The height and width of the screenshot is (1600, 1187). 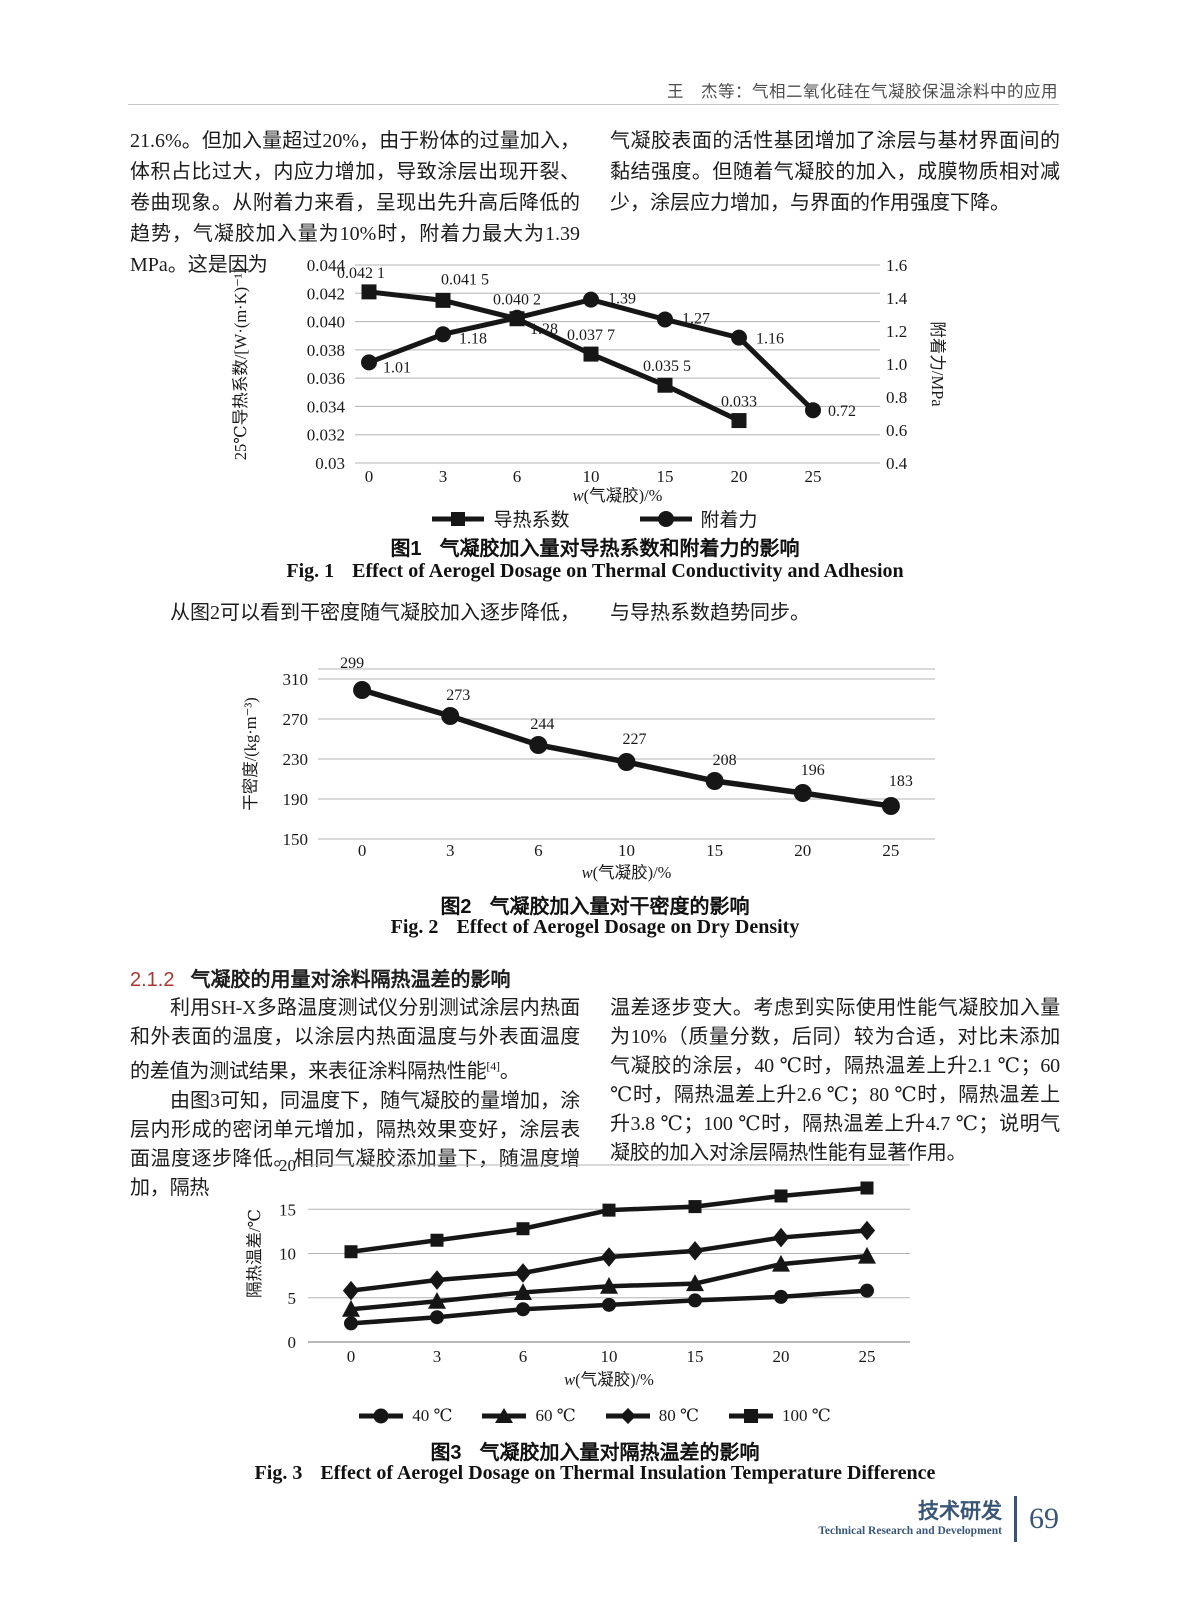 I want to click on svg-text: 15, so click(x=695, y=1356).